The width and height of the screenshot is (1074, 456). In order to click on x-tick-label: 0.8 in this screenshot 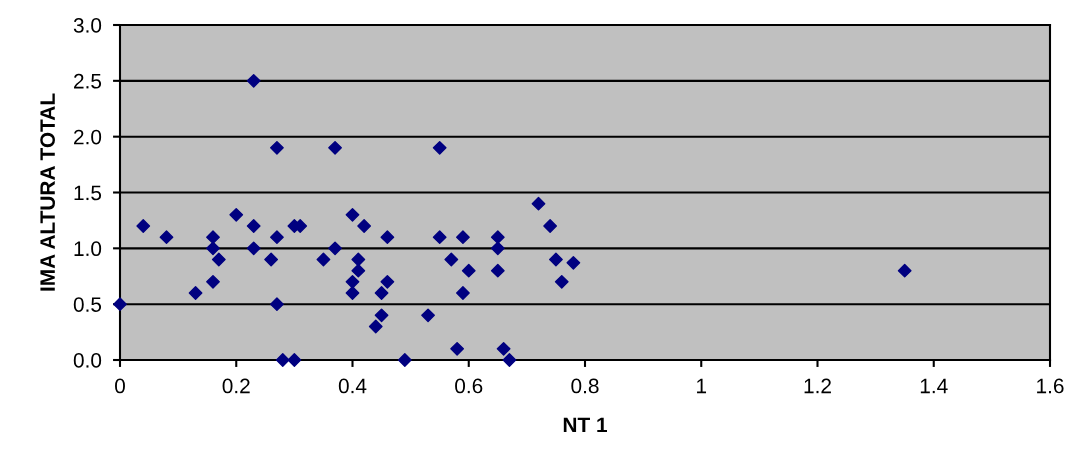, I will do `click(585, 386)`.